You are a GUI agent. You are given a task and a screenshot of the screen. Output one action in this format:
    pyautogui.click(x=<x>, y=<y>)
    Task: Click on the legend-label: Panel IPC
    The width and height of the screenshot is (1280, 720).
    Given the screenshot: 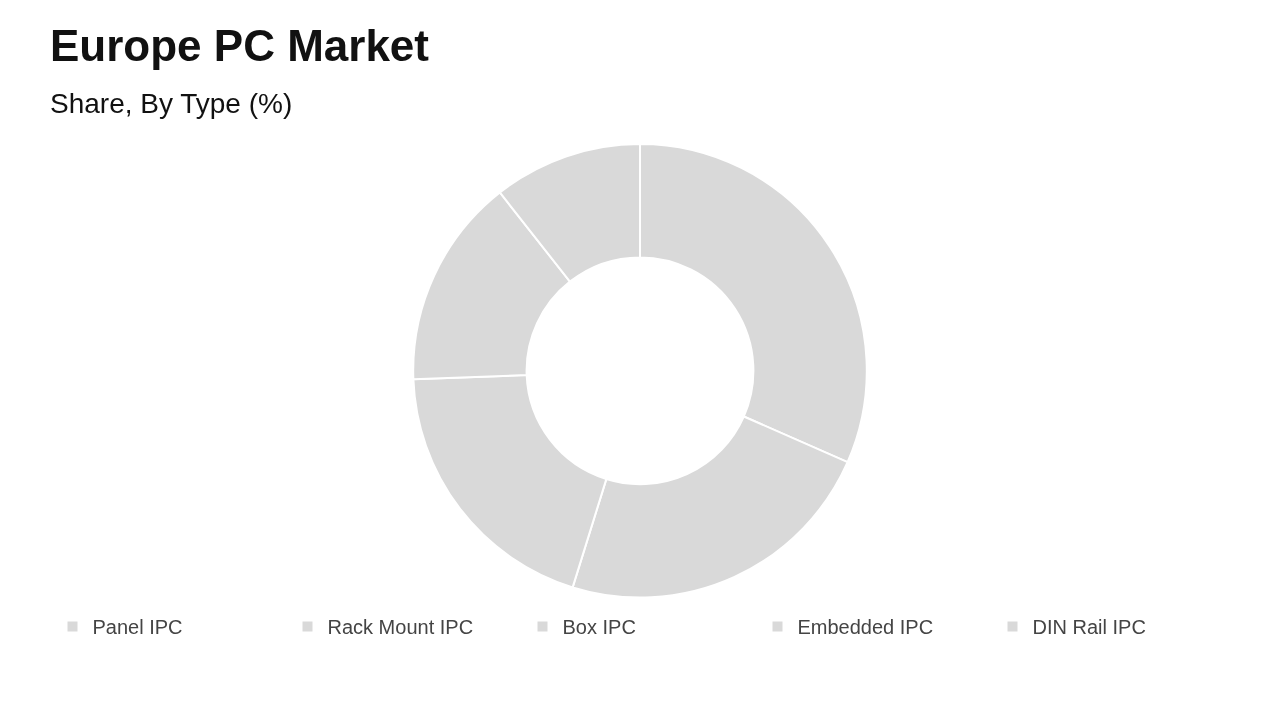 What is the action you would take?
    pyautogui.click(x=137, y=627)
    